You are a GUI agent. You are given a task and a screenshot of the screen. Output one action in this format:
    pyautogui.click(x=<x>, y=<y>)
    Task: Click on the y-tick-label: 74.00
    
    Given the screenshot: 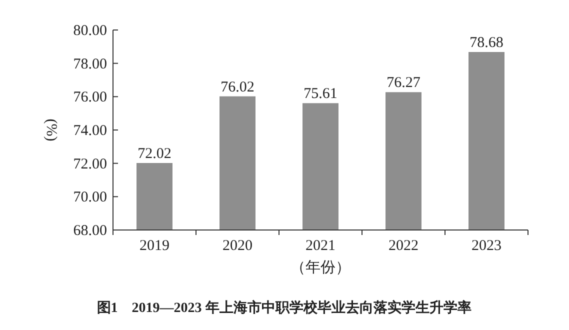 What is the action you would take?
    pyautogui.click(x=90, y=131)
    